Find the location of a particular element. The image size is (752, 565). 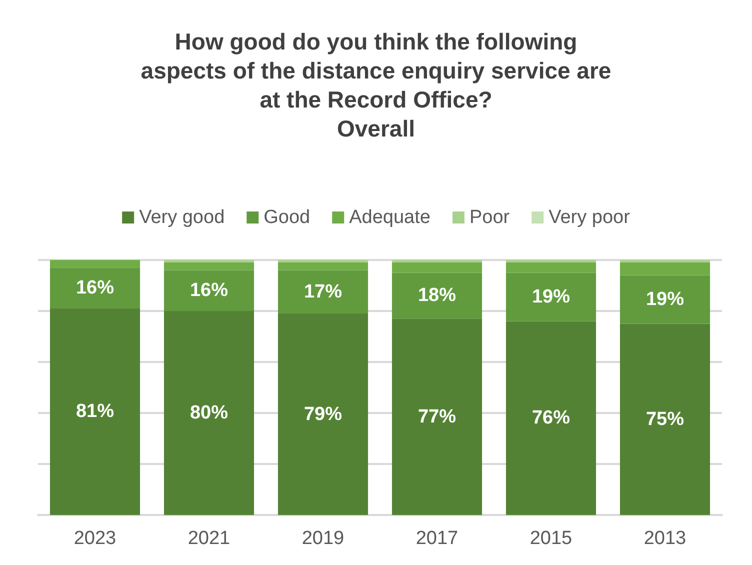

data-label: 76% is located at coordinates (551, 418).